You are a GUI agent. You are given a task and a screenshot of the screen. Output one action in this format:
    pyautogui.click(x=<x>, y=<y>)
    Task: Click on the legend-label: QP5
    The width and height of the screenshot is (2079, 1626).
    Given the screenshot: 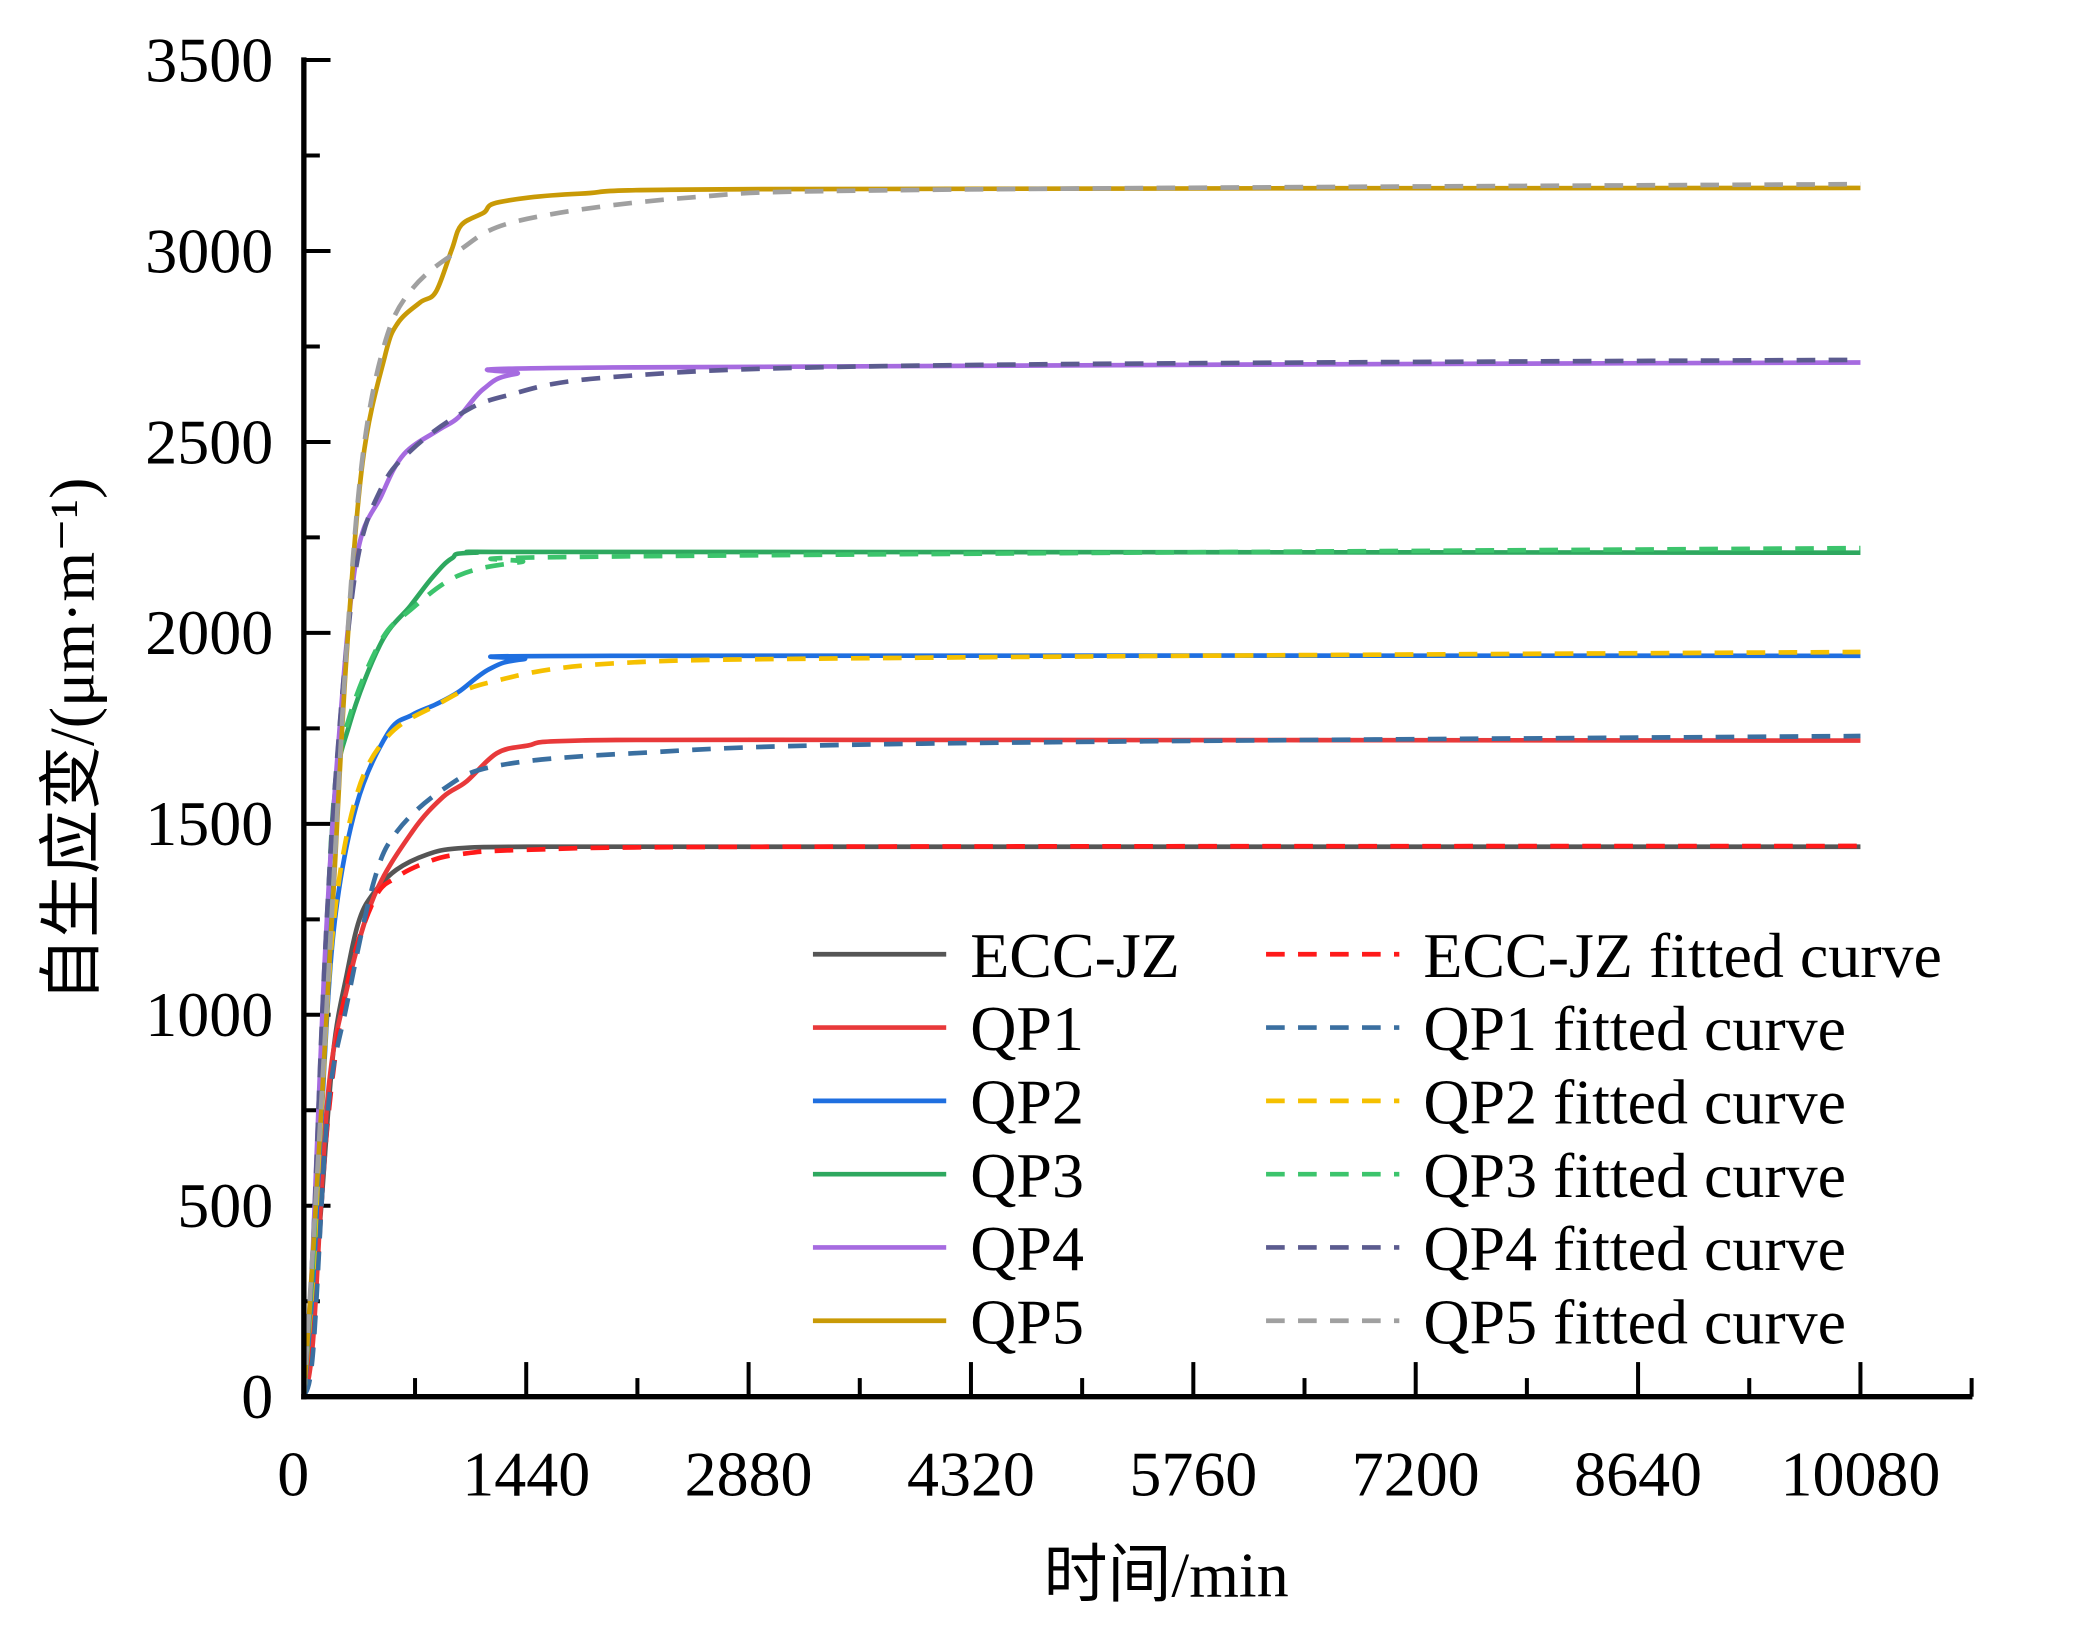 What is the action you would take?
    pyautogui.click(x=1027, y=1321)
    